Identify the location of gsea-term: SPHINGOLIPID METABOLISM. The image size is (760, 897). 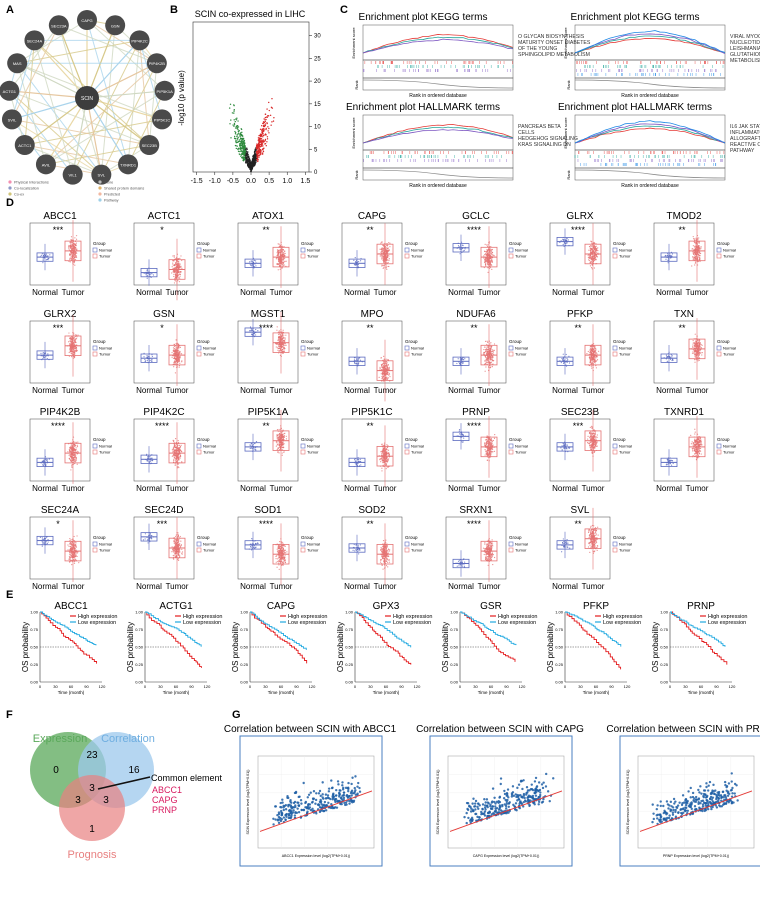
(554, 55).